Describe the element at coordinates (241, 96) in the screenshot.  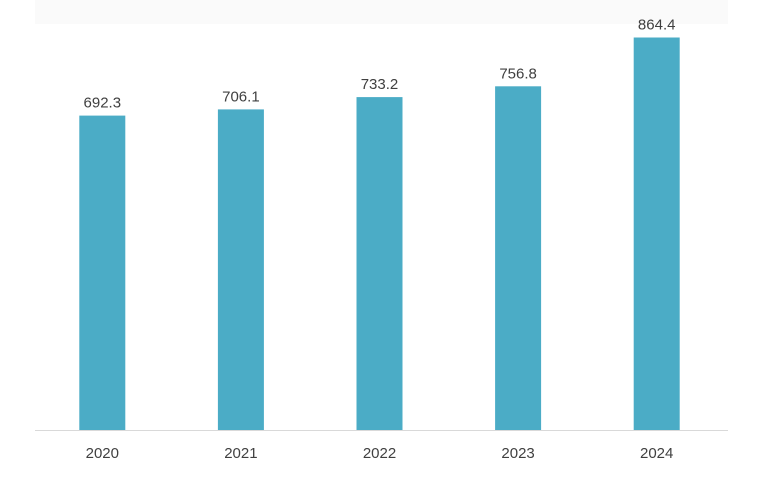
I see `data-label-2021: 706.1` at that location.